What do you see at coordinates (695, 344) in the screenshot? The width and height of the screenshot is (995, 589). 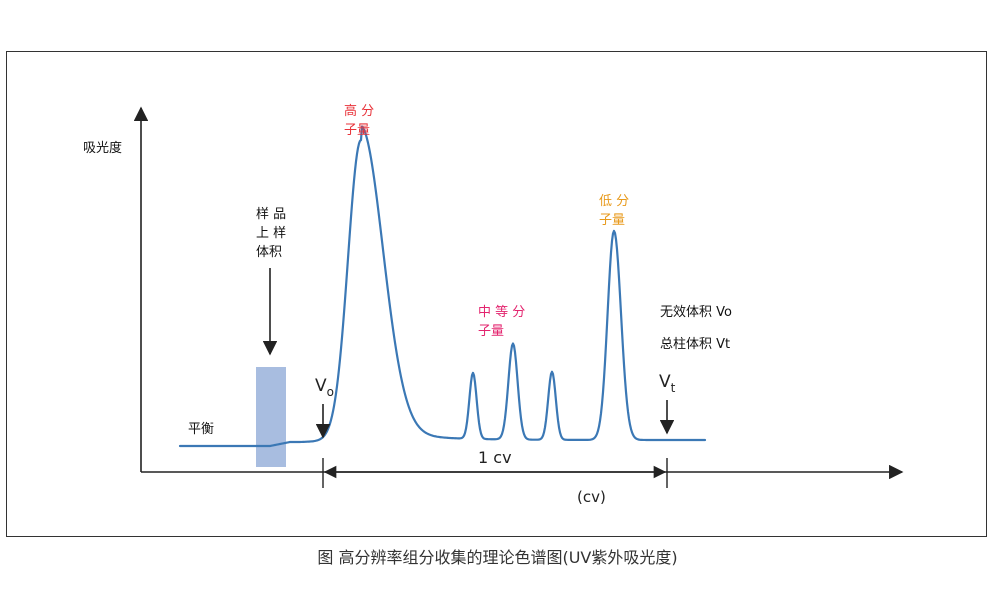 I see `total-column-volume-label: 总柱体积 Vt` at bounding box center [695, 344].